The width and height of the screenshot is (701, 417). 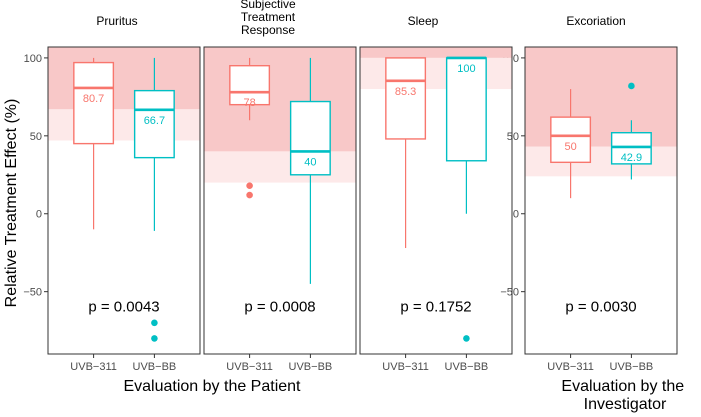 I want to click on median-label: 80.7, so click(x=93, y=99).